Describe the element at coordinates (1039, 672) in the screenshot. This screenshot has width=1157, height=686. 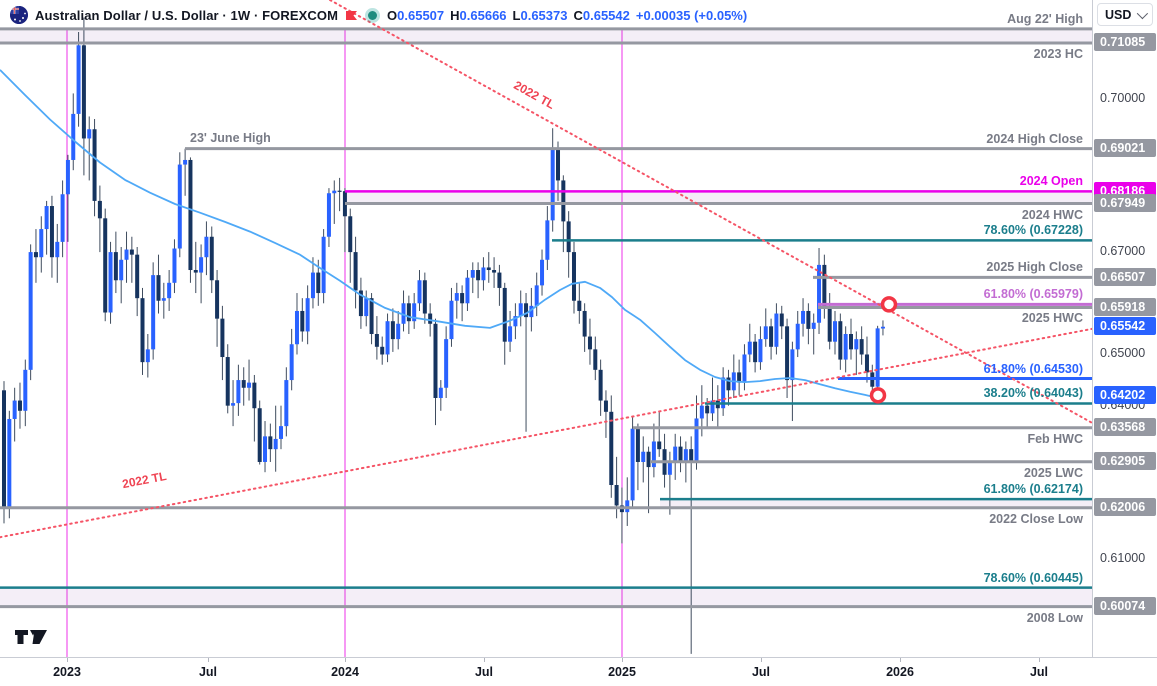
I see `time-tick-label: Jul` at that location.